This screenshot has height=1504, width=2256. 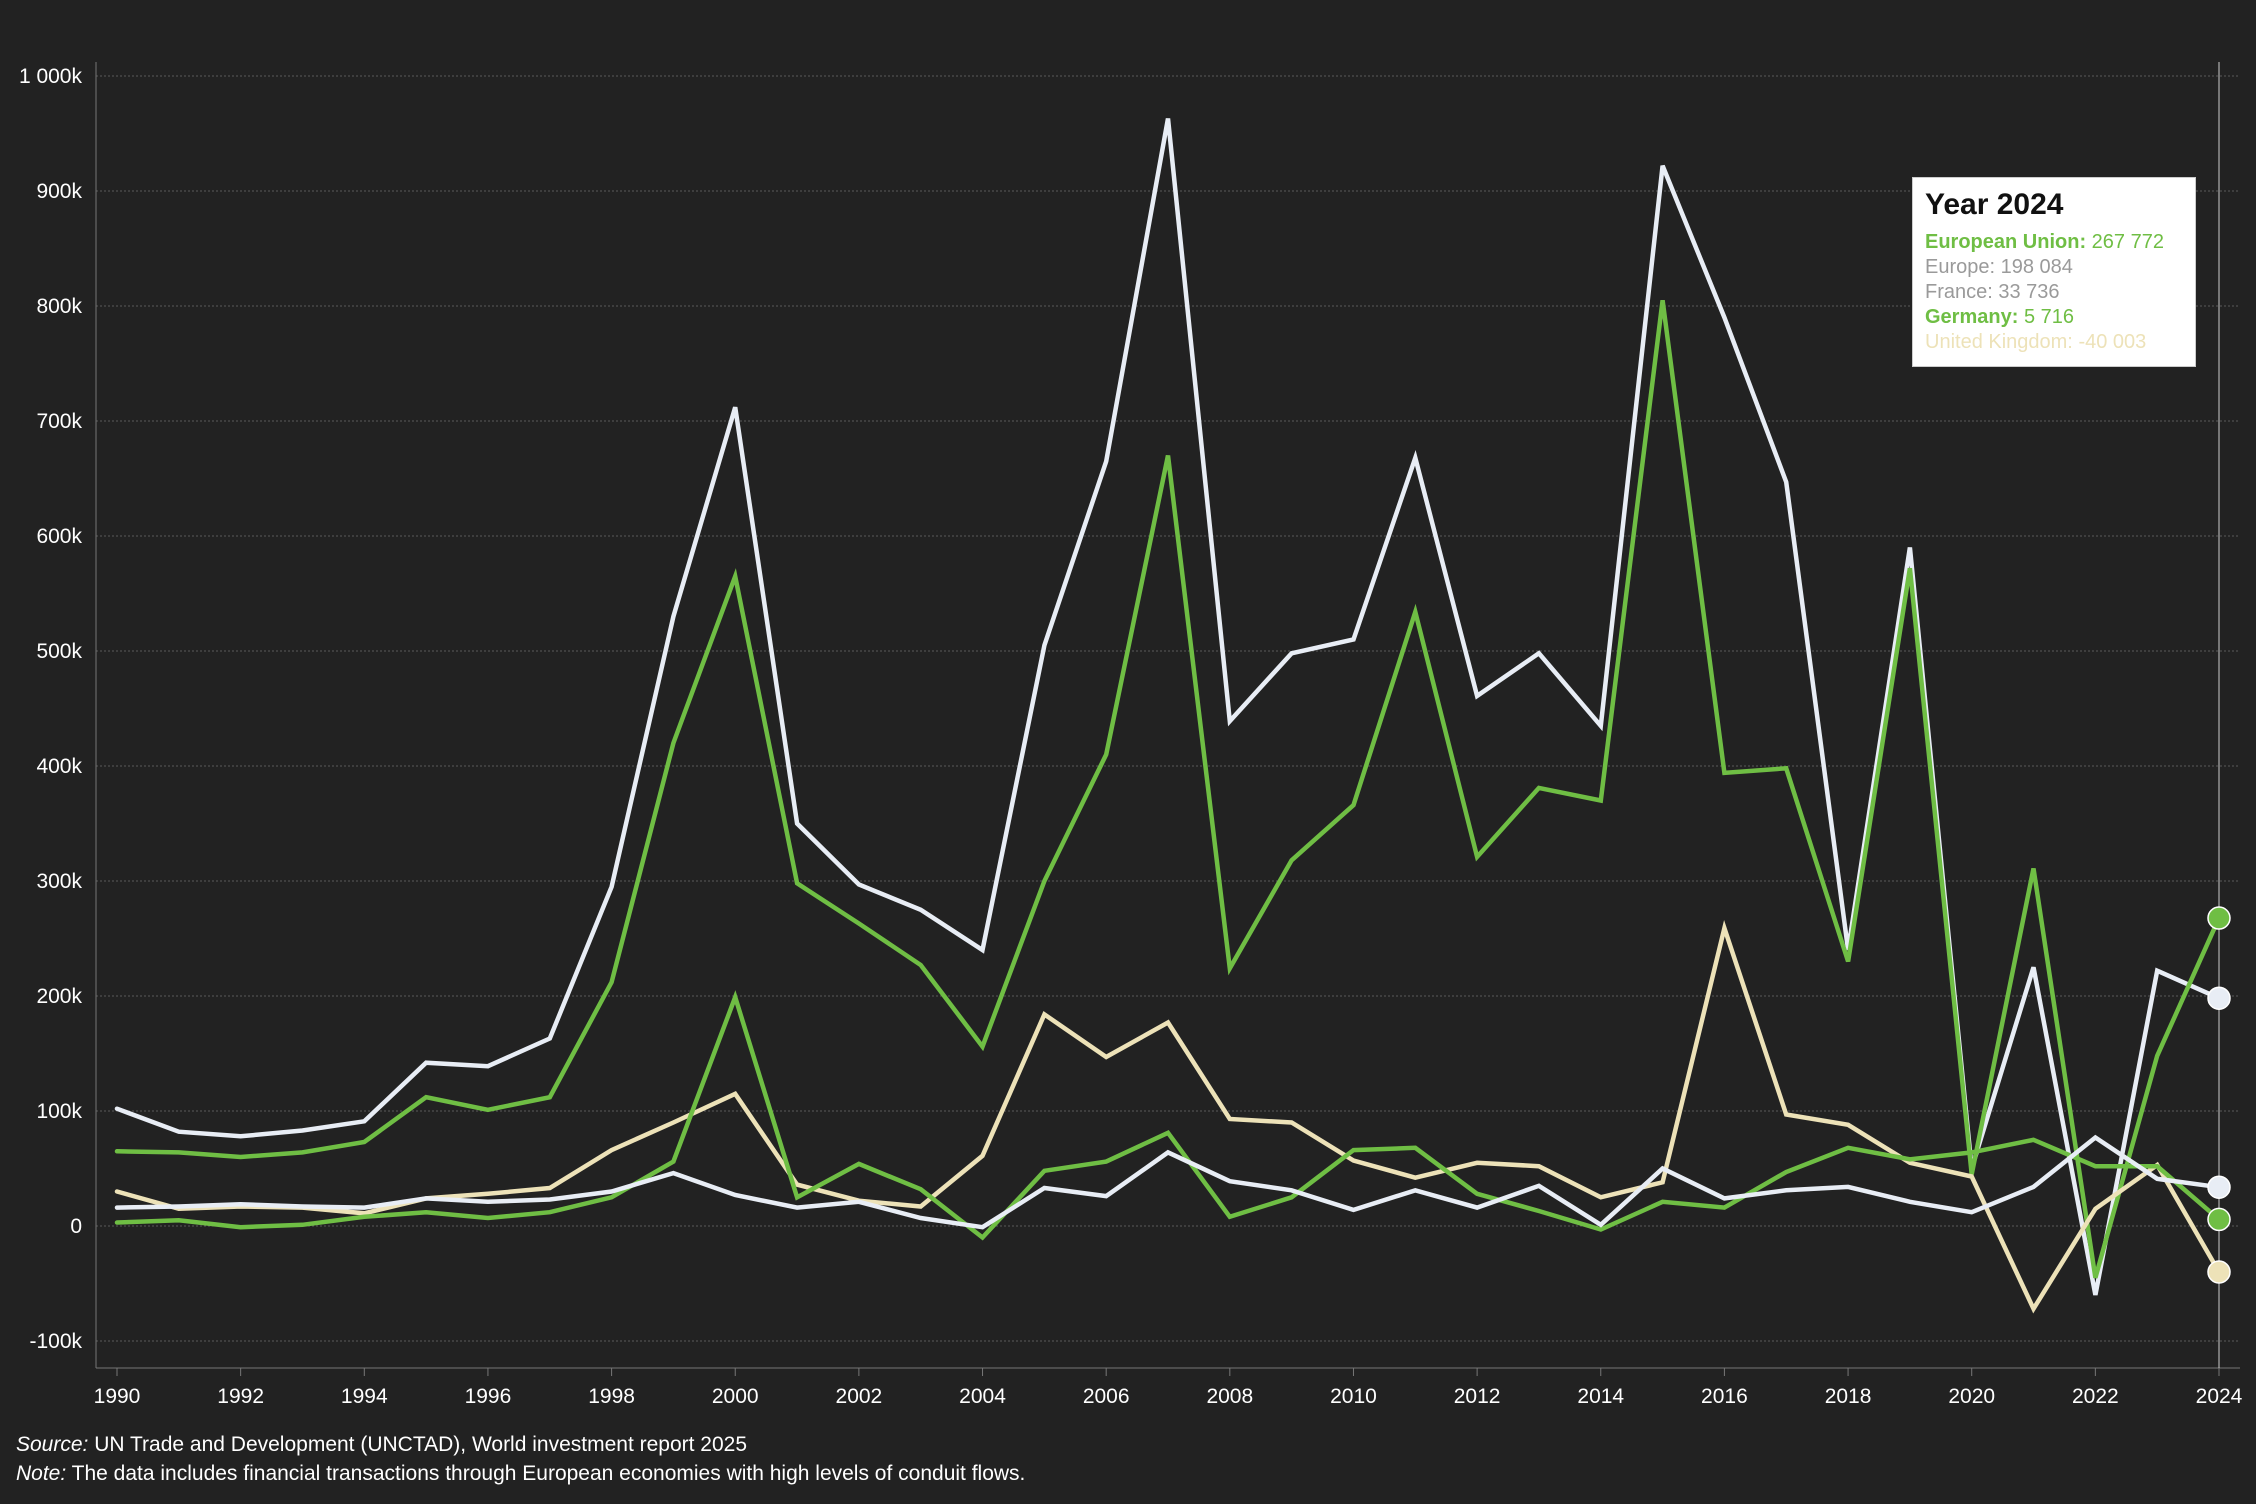 I want to click on y-tick-label: 300k, so click(x=59, y=881).